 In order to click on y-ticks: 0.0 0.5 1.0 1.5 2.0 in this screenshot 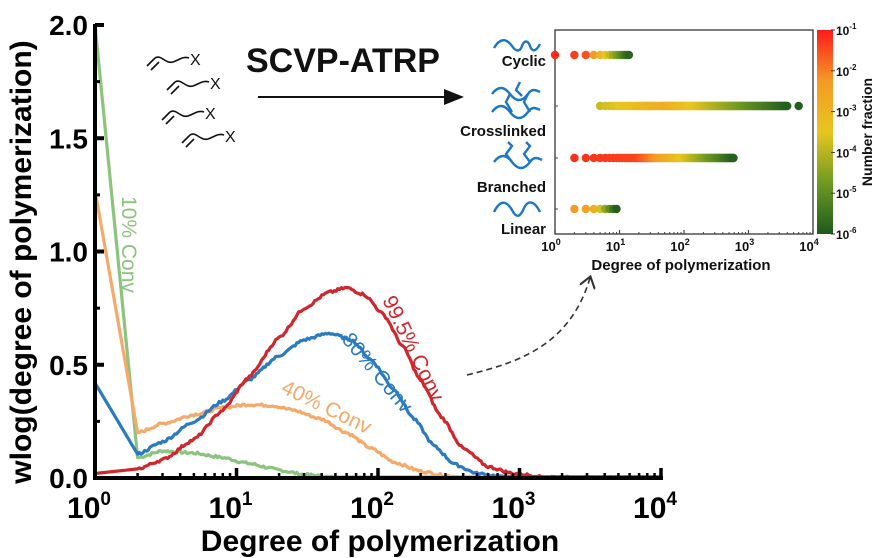, I will do `click(76, 252)`.